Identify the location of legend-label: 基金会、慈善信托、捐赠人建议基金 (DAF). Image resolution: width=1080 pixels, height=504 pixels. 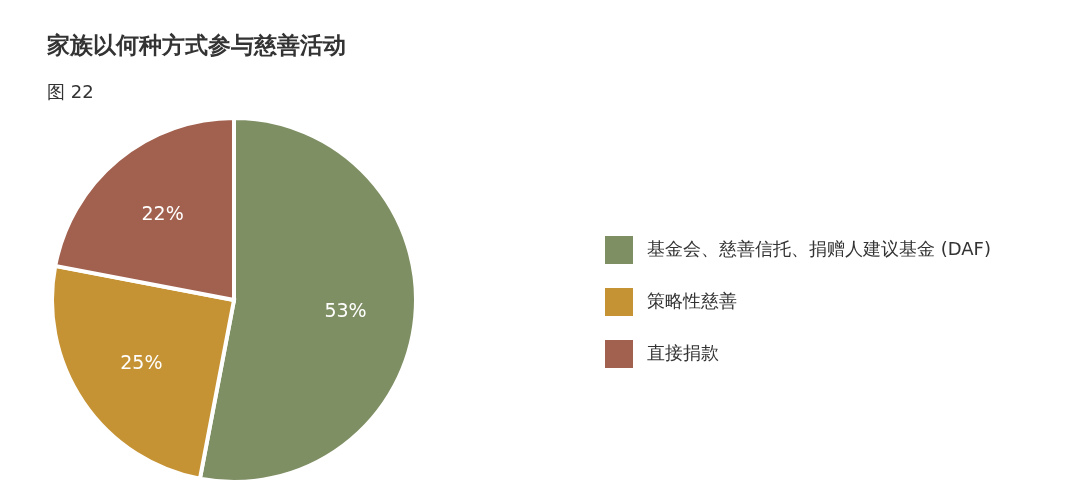
(819, 248).